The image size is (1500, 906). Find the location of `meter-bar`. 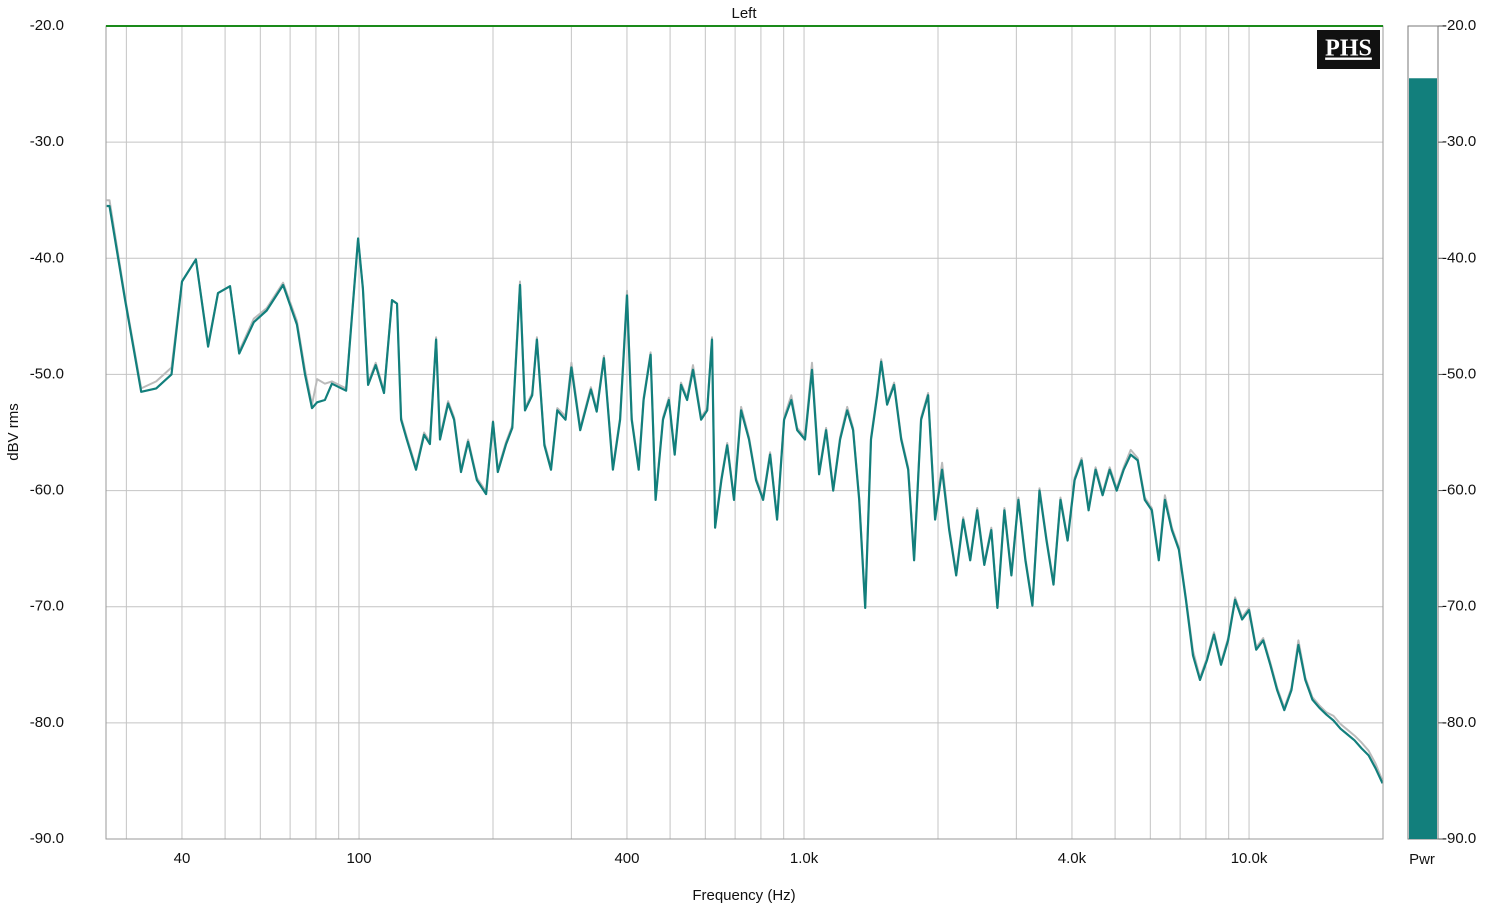

meter-bar is located at coordinates (1423, 458).